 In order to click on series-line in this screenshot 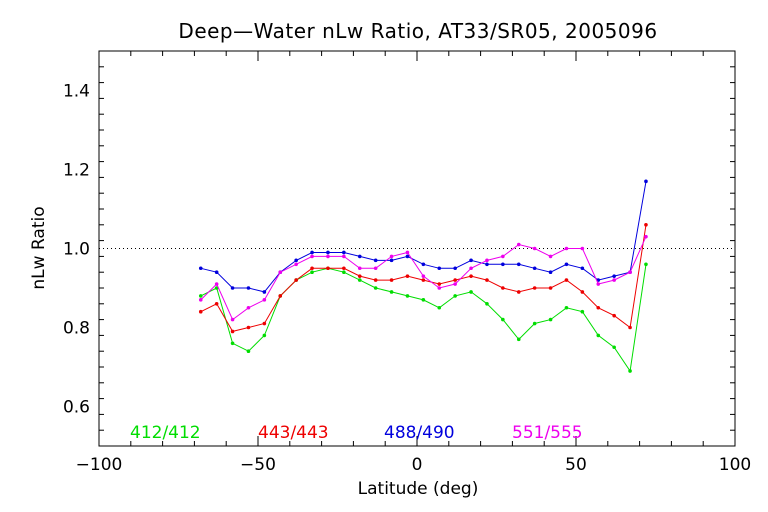, I will do `click(423, 278)`.